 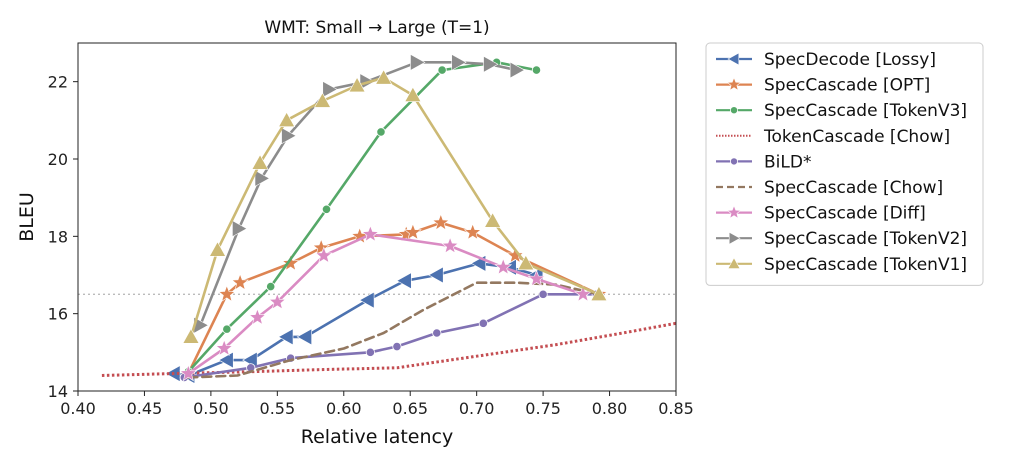 I want to click on legend-item: TokenCascade [Chow], so click(x=833, y=137).